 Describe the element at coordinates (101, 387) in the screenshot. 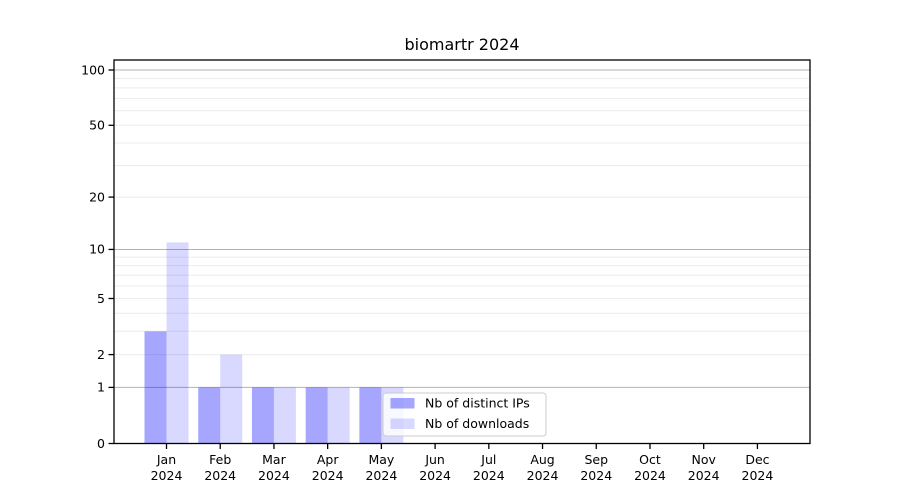

I see `y-tick-label-1: 1` at that location.